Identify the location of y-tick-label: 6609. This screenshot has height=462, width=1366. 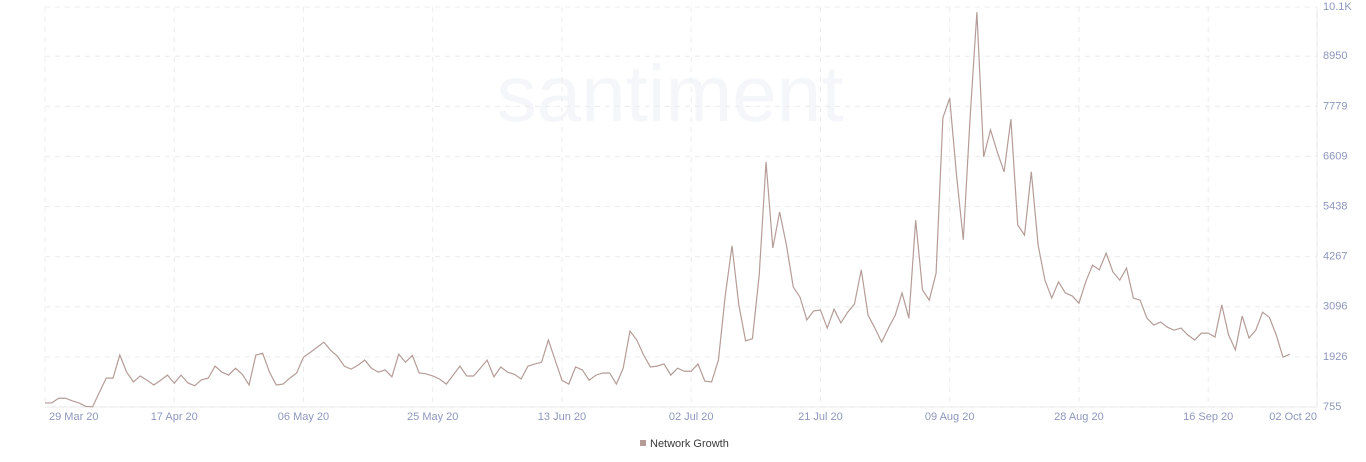
(1335, 156).